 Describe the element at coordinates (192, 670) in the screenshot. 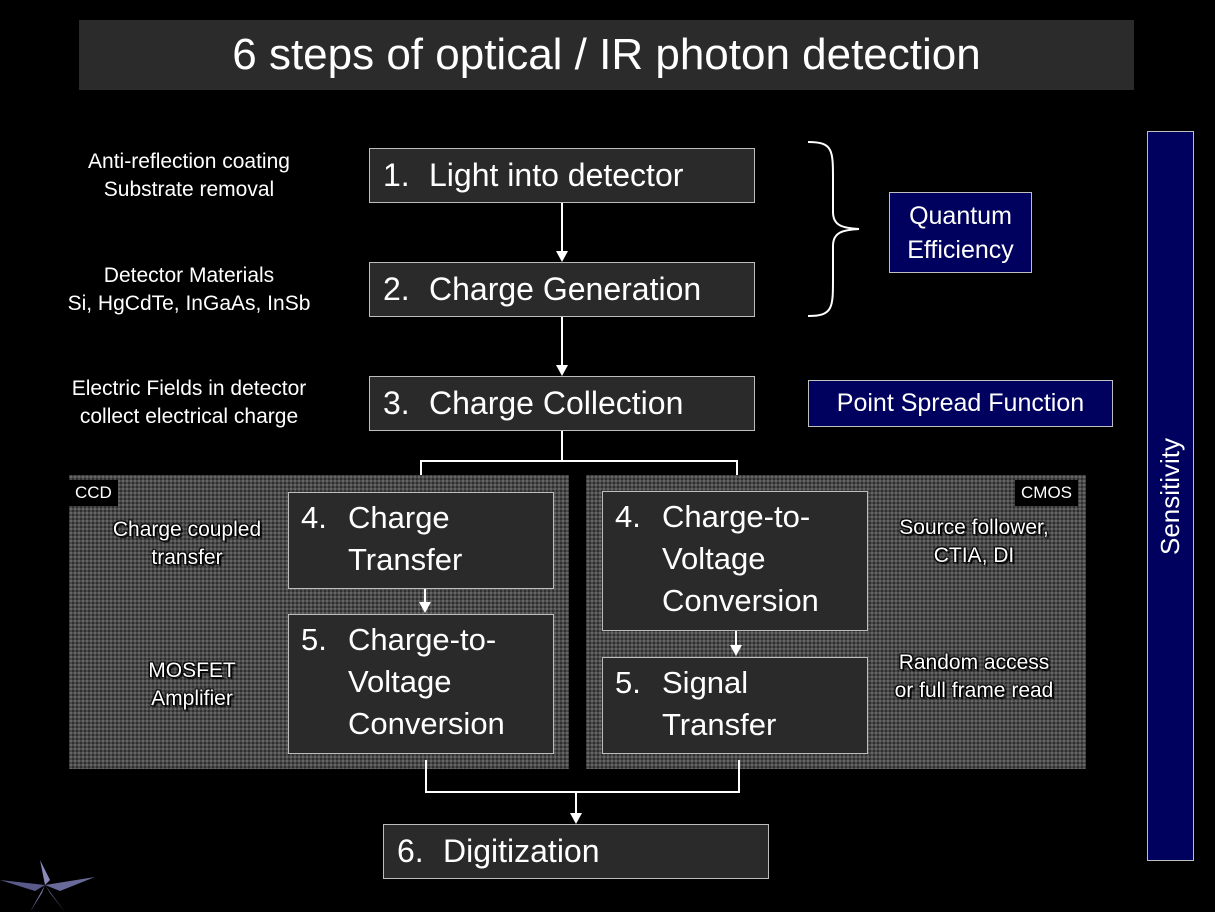

I see `note-line: MOSFET` at that location.